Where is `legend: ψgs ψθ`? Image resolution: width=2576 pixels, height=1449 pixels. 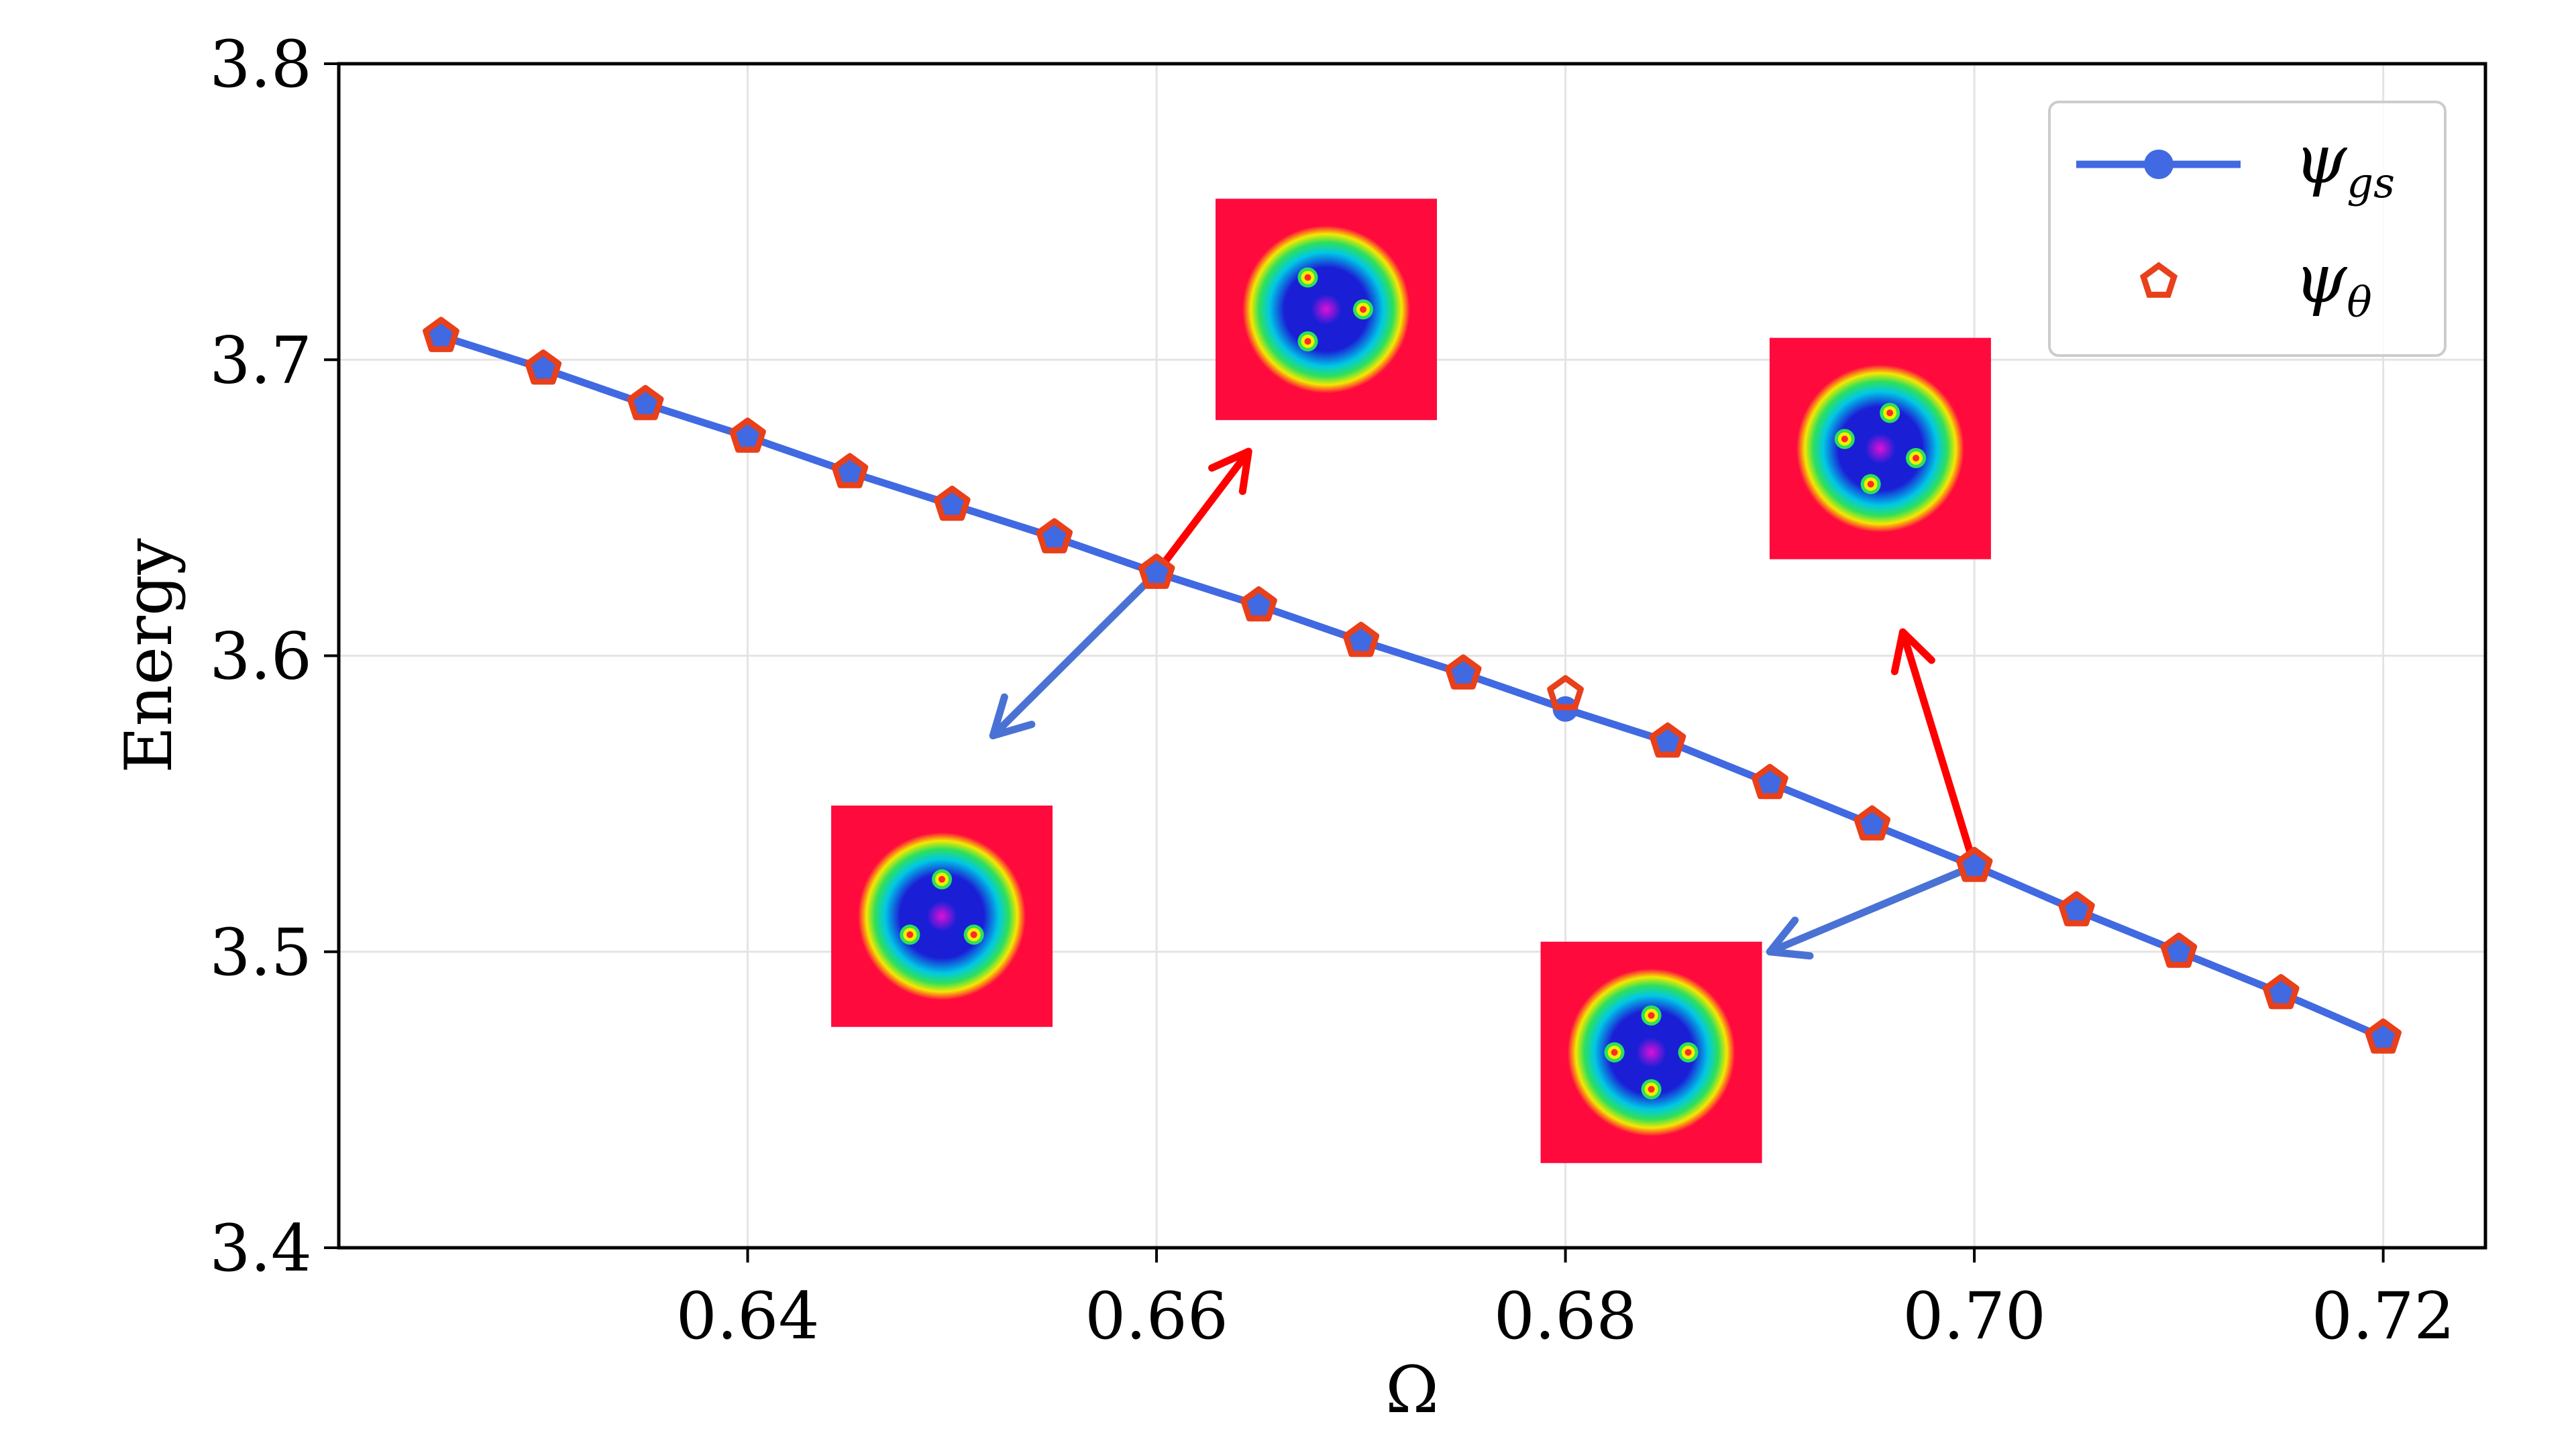 legend: ψgs ψθ is located at coordinates (2247, 229).